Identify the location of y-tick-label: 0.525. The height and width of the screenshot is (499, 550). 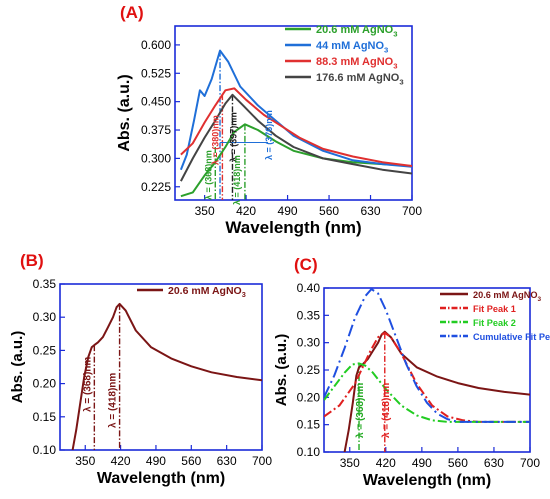
(156, 73).